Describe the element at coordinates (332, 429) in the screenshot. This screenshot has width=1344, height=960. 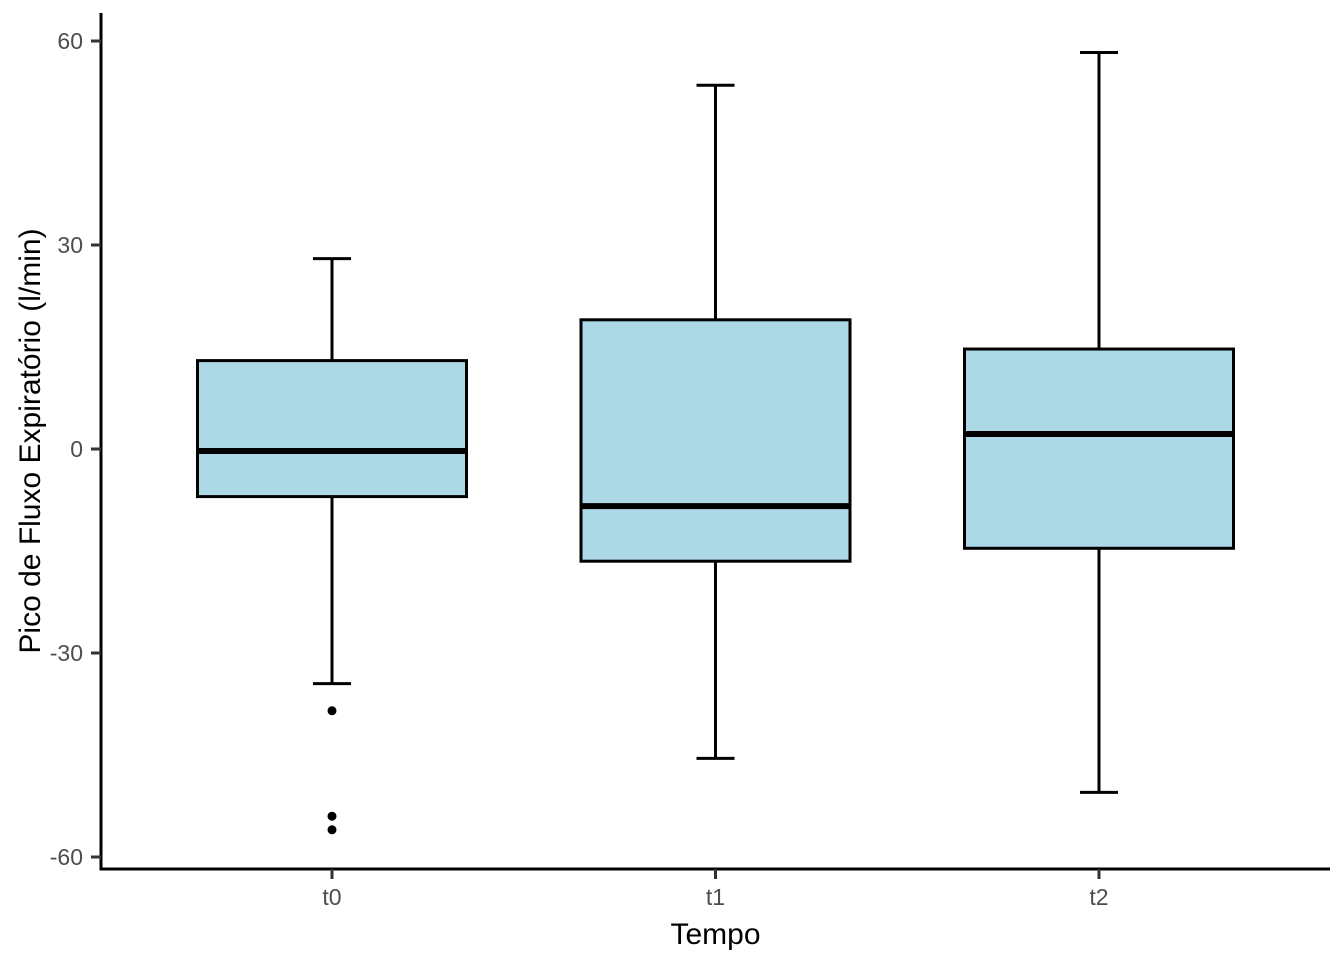
I see `box-t0` at that location.